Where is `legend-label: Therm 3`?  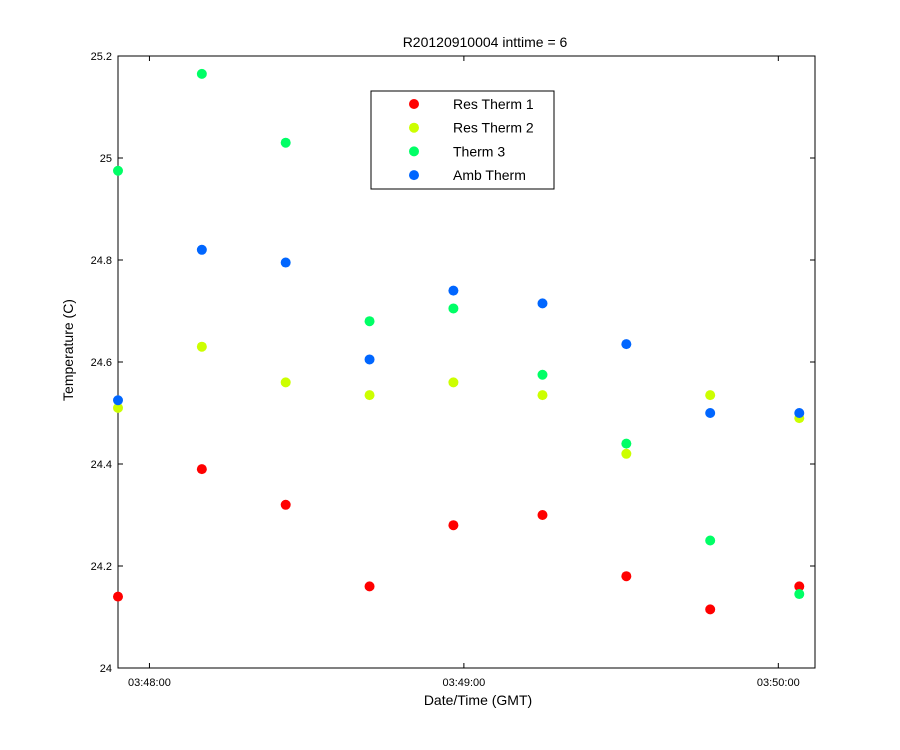 legend-label: Therm 3 is located at coordinates (479, 151).